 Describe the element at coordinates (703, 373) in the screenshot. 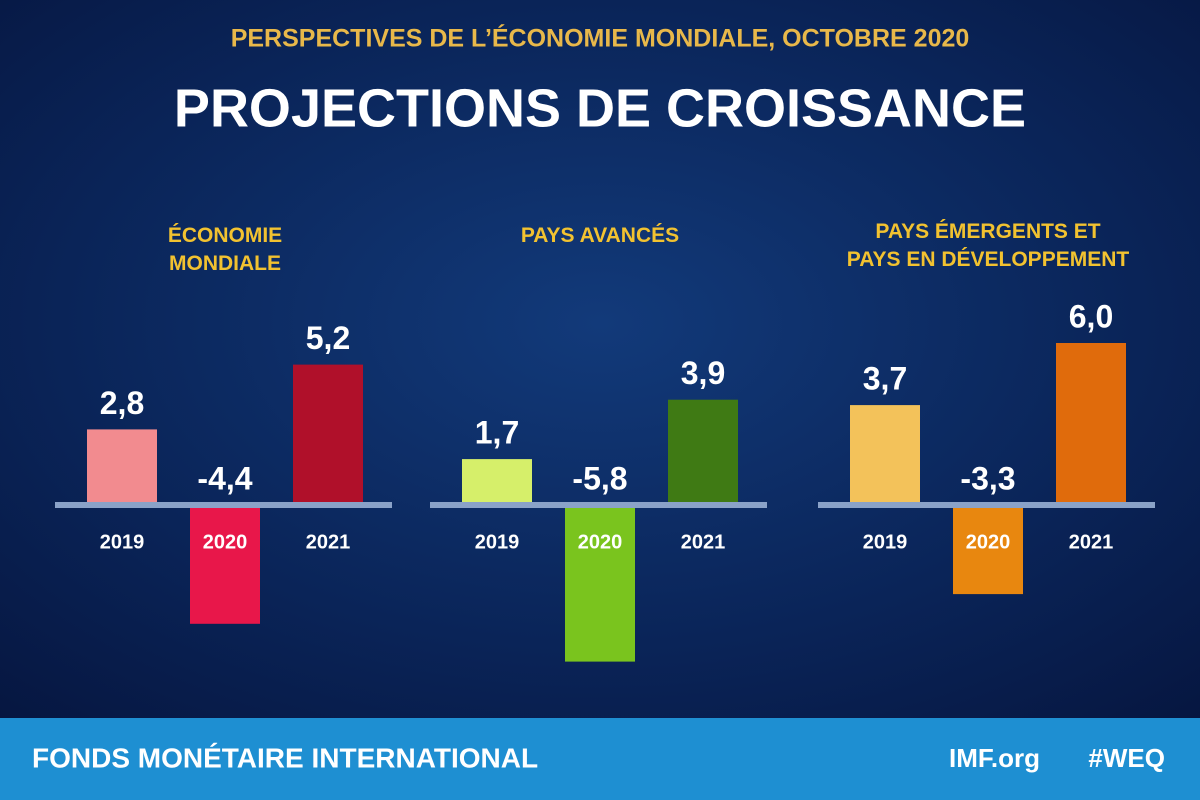

I see `value-label: 3,9` at that location.